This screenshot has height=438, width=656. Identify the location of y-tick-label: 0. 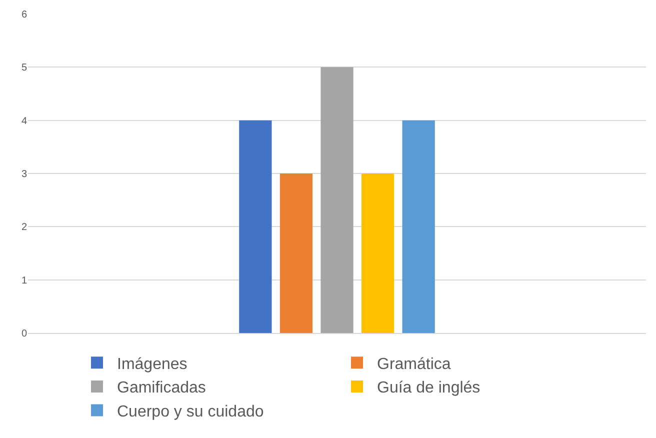
(24, 334).